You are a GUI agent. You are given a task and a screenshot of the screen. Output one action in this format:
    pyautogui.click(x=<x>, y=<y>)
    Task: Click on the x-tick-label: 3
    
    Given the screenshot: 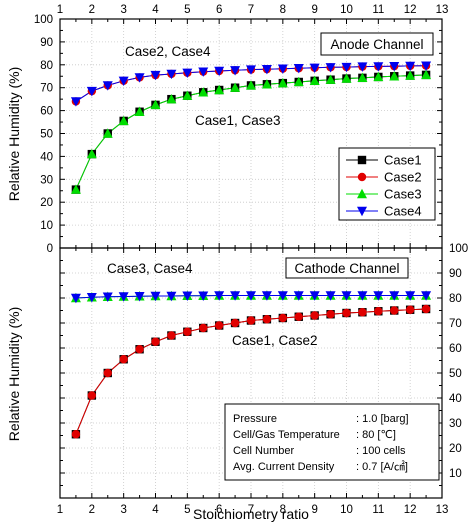 What is the action you would take?
    pyautogui.click(x=123, y=510)
    